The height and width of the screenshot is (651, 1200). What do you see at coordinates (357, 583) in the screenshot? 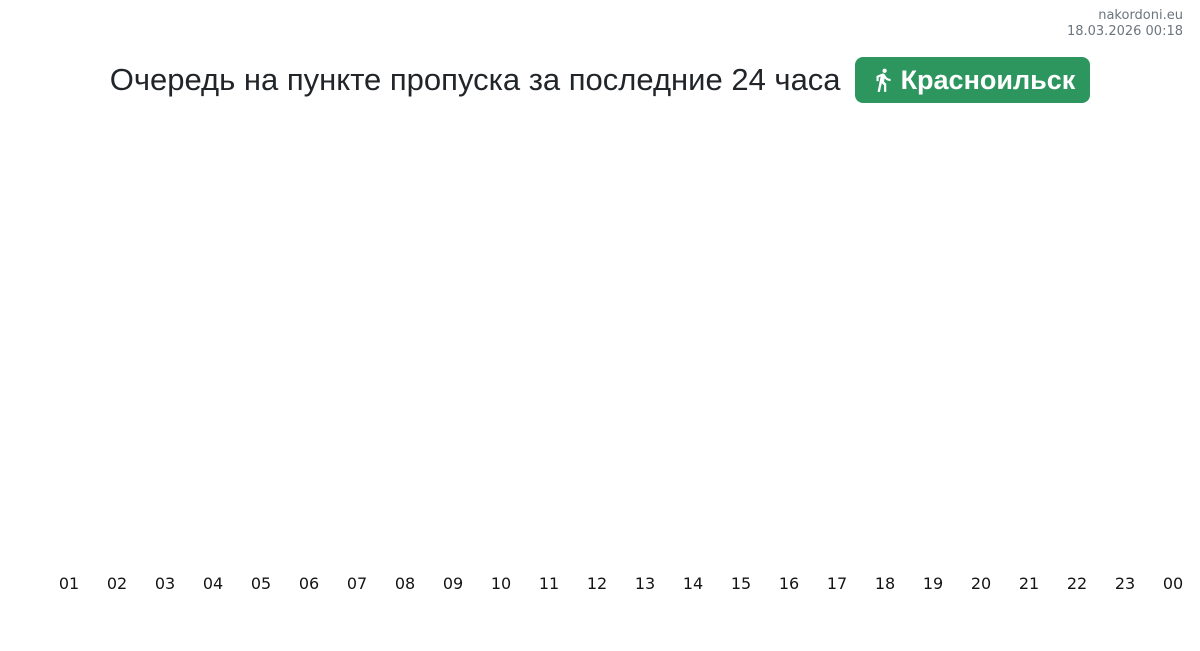
I see `x-axis-tick: 07` at bounding box center [357, 583].